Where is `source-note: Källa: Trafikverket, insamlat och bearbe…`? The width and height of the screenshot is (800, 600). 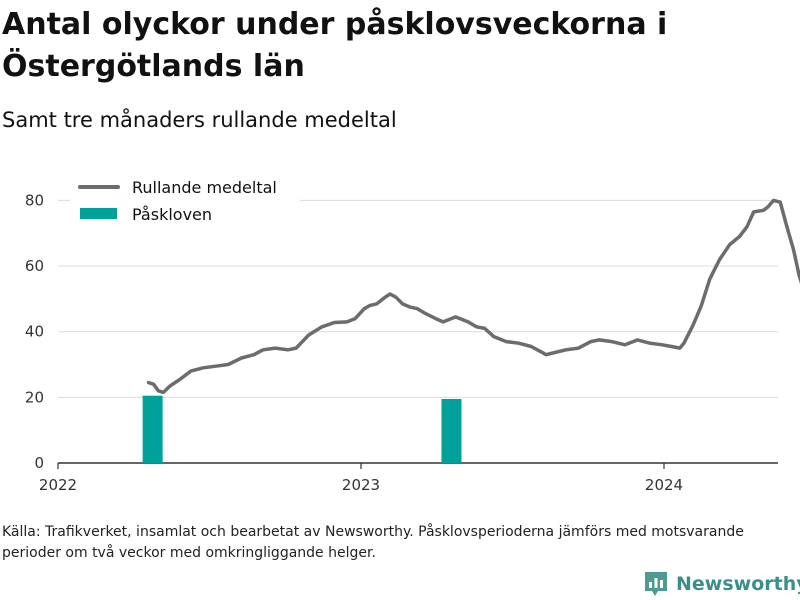 source-note: Källa: Trafikverket, insamlat och bearbe… is located at coordinates (373, 542).